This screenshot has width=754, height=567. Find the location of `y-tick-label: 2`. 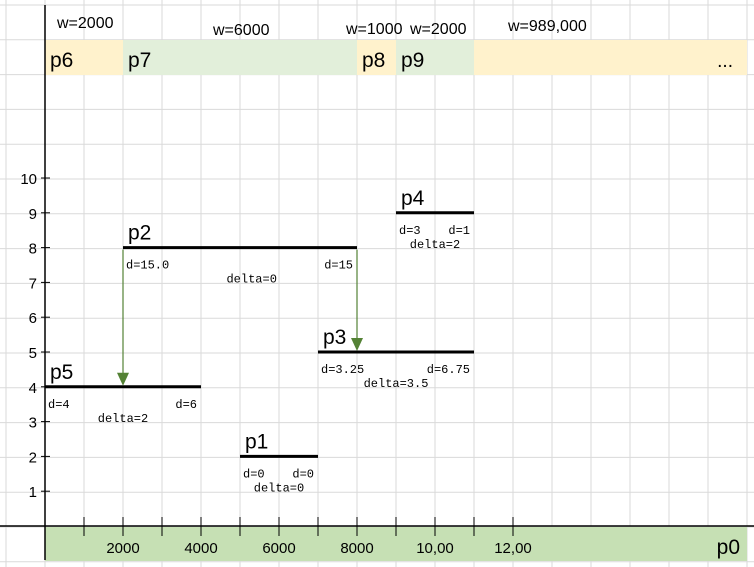

y-tick-label: 2 is located at coordinates (33, 457).